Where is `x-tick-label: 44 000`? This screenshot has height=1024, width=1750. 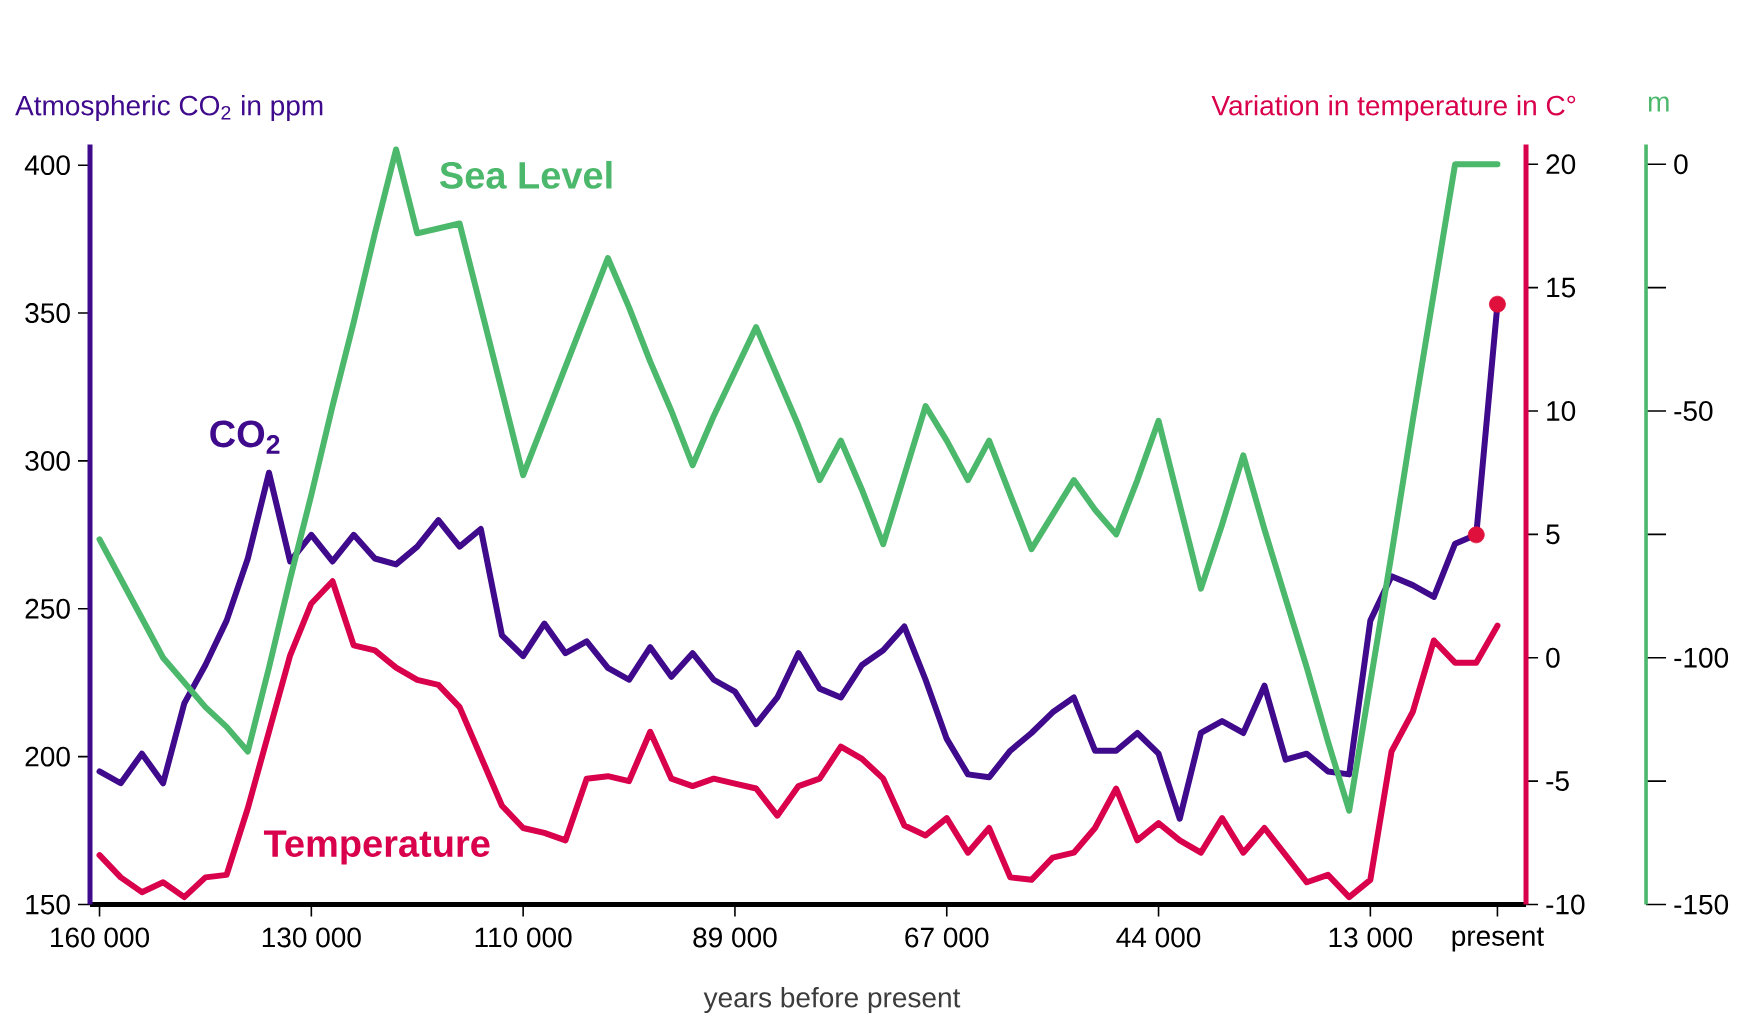 x-tick-label: 44 000 is located at coordinates (1158, 937).